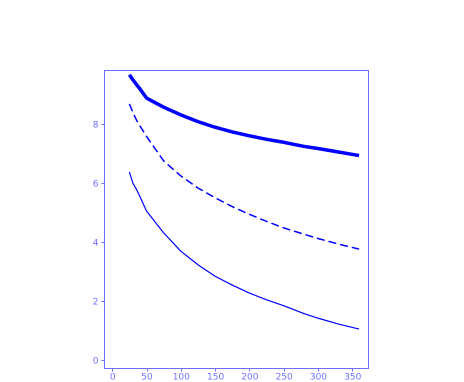 Image resolution: width=464 pixels, height=382 pixels. I want to click on y-tick-label: 6, so click(95, 185).